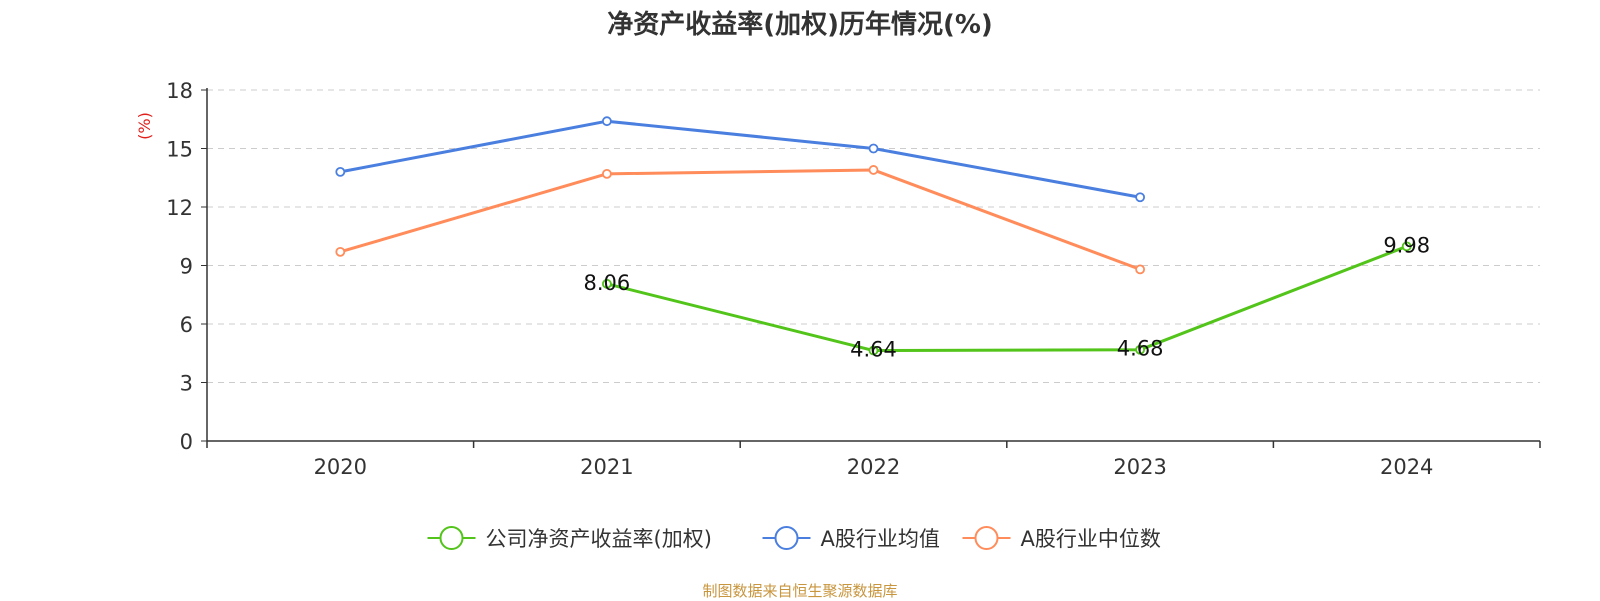 The height and width of the screenshot is (601, 1600). I want to click on y-tick-label: 6, so click(186, 325).